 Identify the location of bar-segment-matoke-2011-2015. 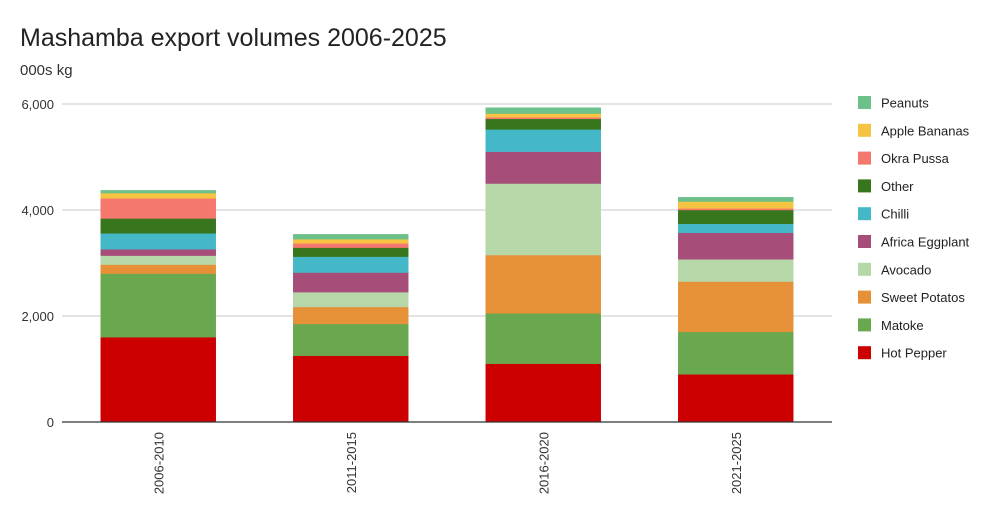
(351, 340).